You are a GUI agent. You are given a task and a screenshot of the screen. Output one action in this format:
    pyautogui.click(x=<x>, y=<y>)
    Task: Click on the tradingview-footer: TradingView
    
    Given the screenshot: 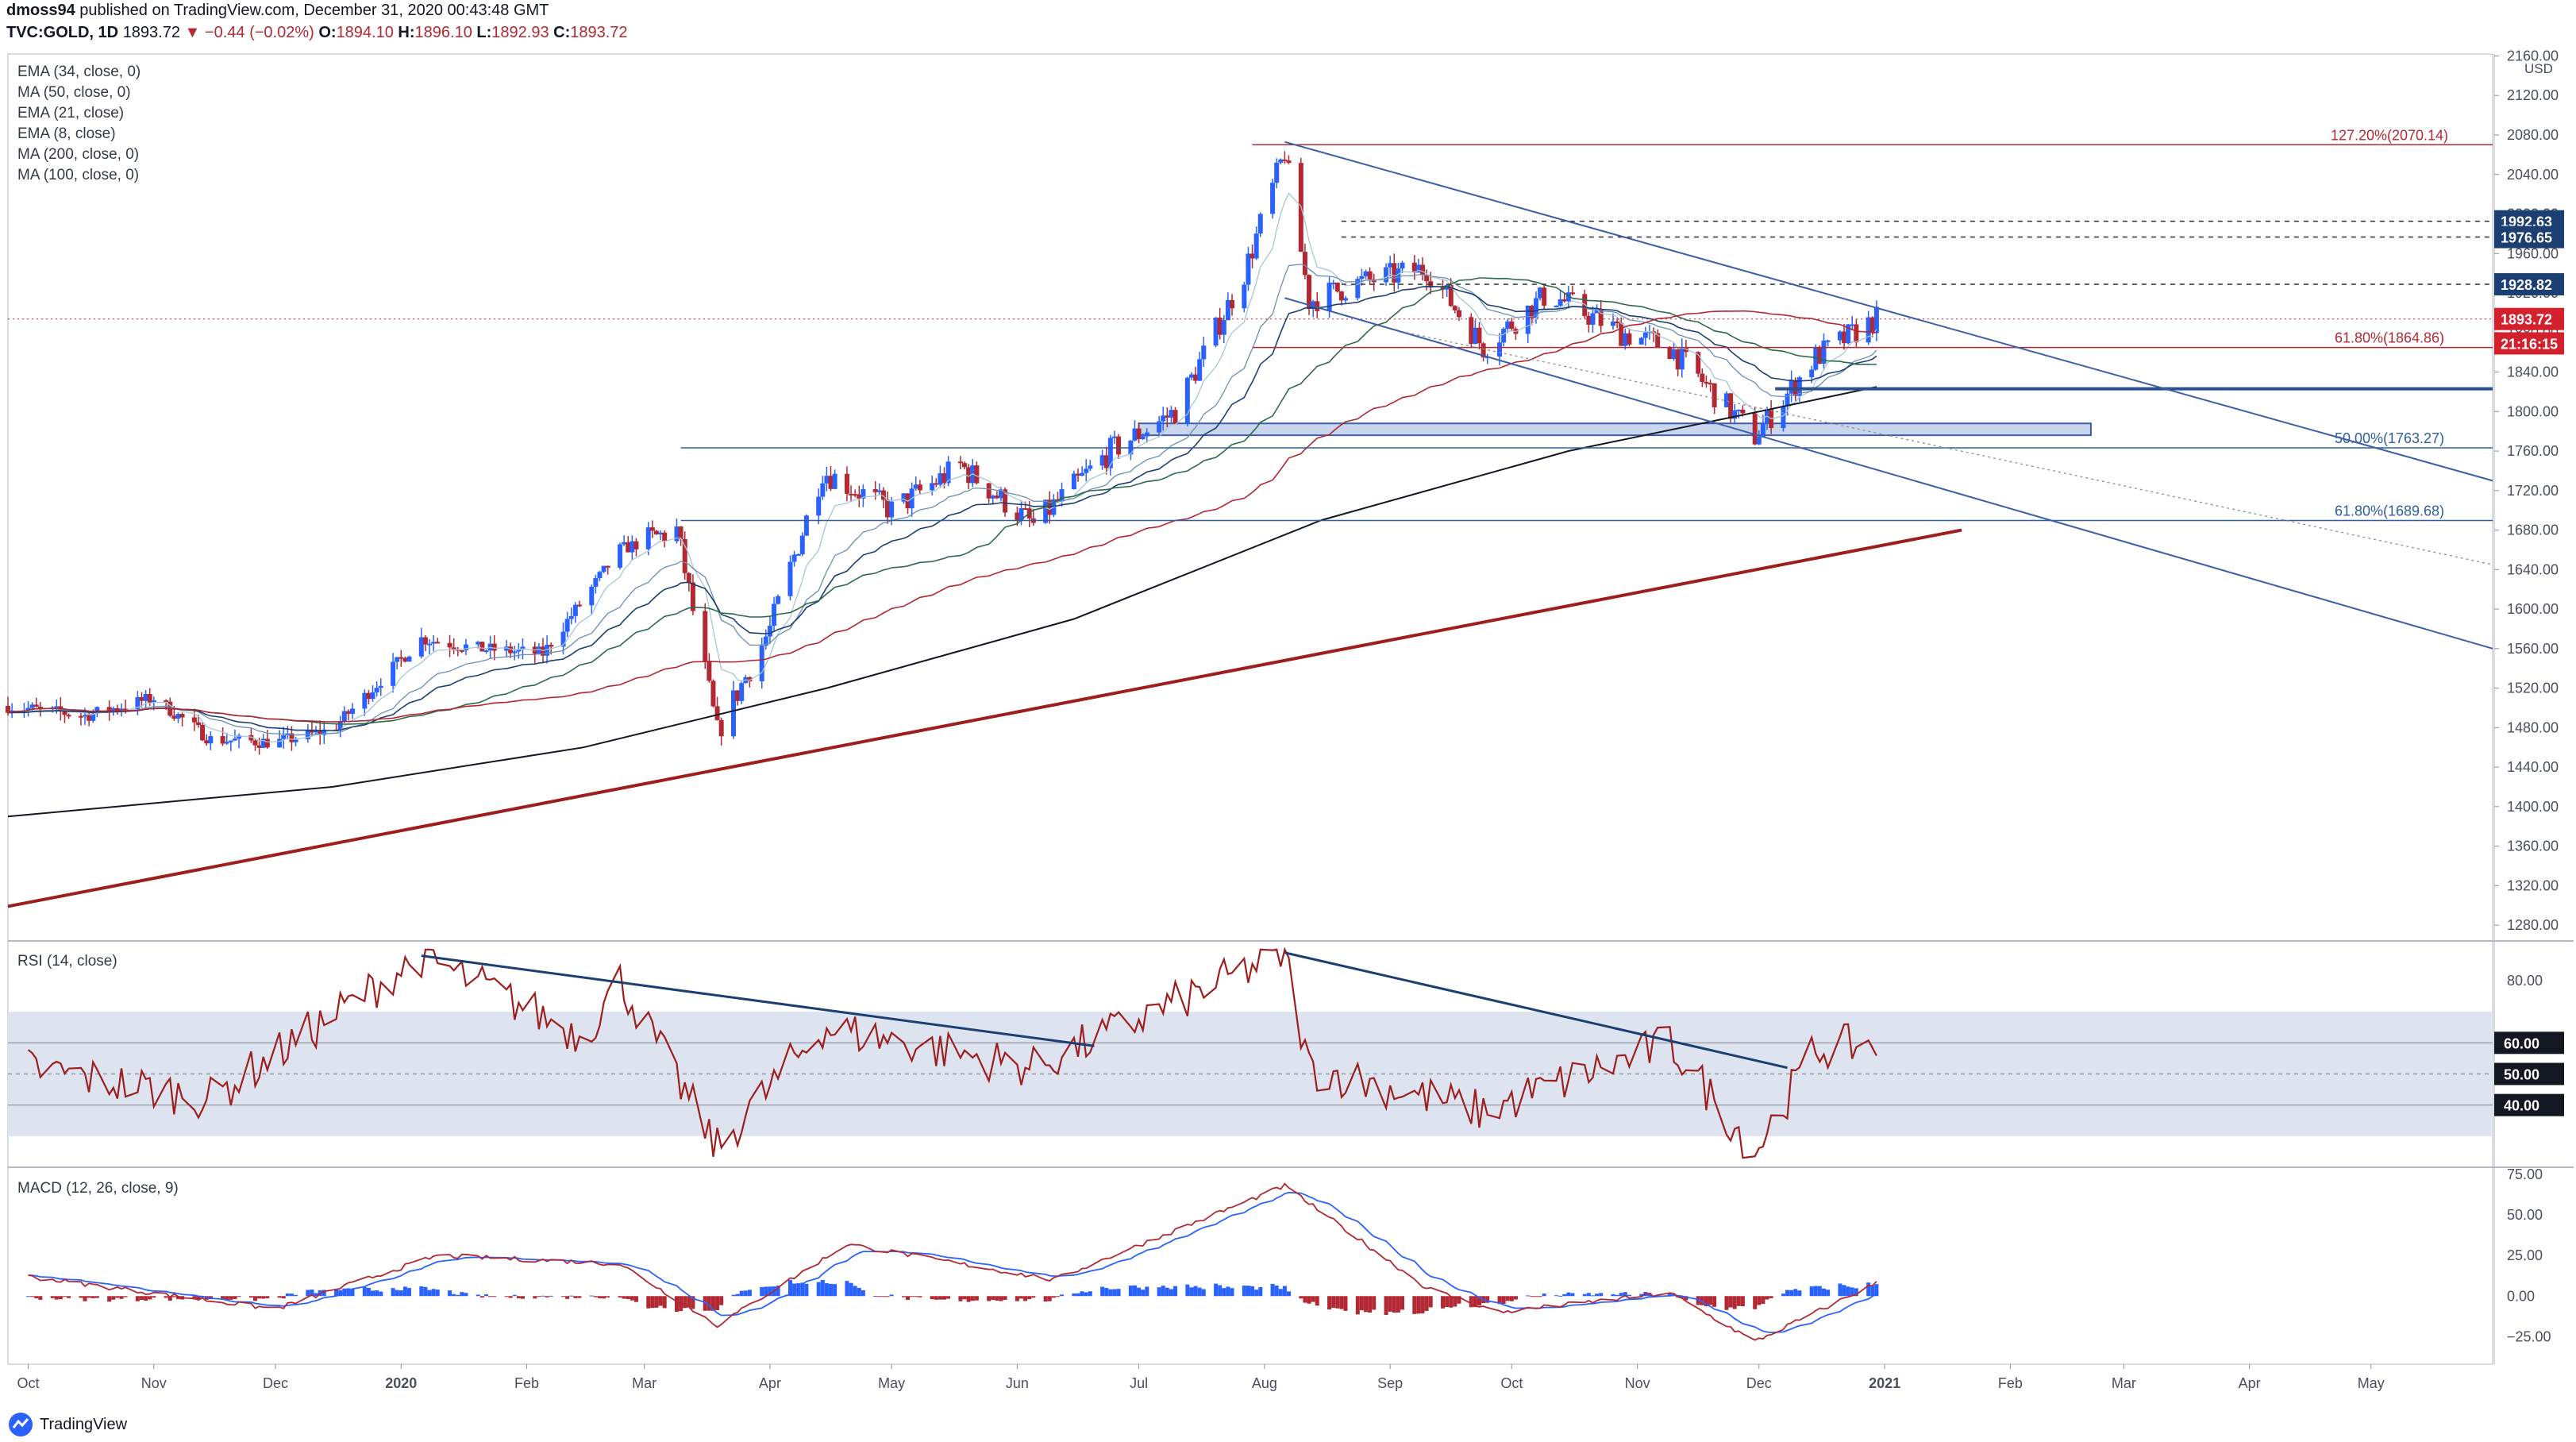 What is the action you would take?
    pyautogui.click(x=67, y=1424)
    